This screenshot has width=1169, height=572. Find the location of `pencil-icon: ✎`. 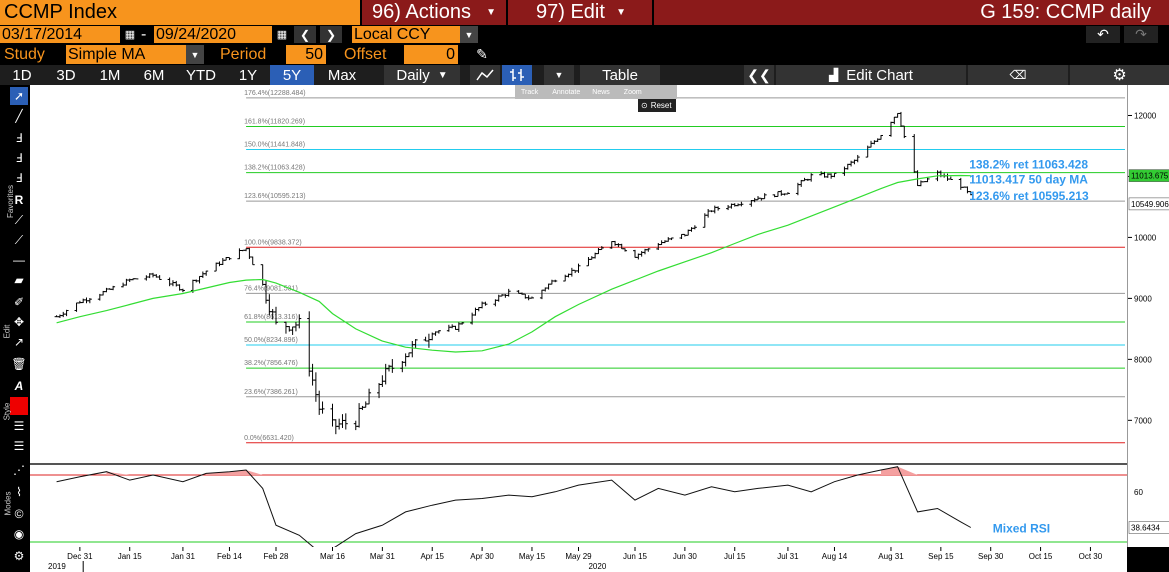

pencil-icon: ✎ is located at coordinates (482, 54).